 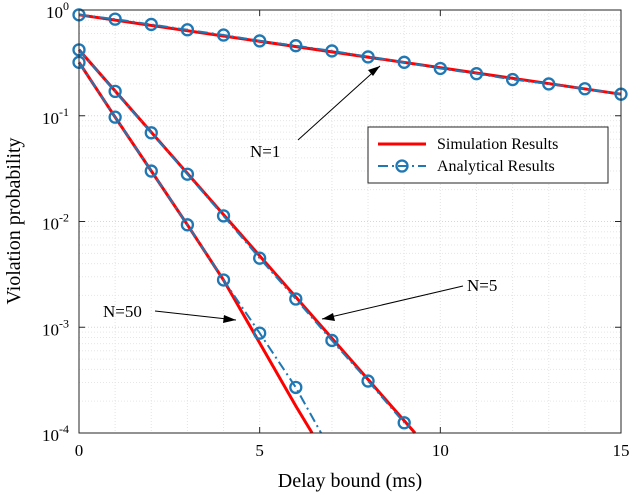 What do you see at coordinates (195, 315) in the screenshot?
I see `annotation-n50-arrow` at bounding box center [195, 315].